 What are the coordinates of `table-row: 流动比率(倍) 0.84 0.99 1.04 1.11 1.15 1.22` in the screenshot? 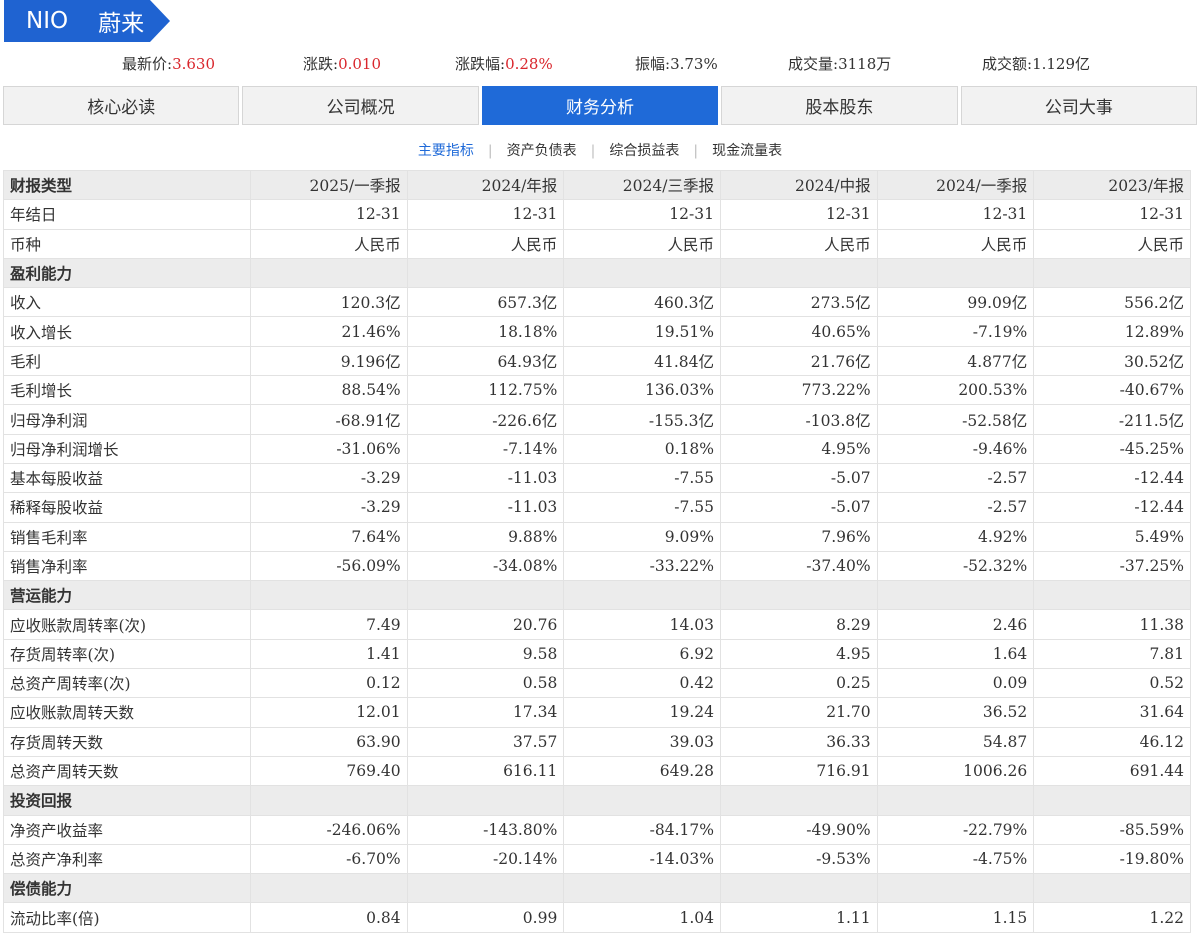 It's located at (597, 917).